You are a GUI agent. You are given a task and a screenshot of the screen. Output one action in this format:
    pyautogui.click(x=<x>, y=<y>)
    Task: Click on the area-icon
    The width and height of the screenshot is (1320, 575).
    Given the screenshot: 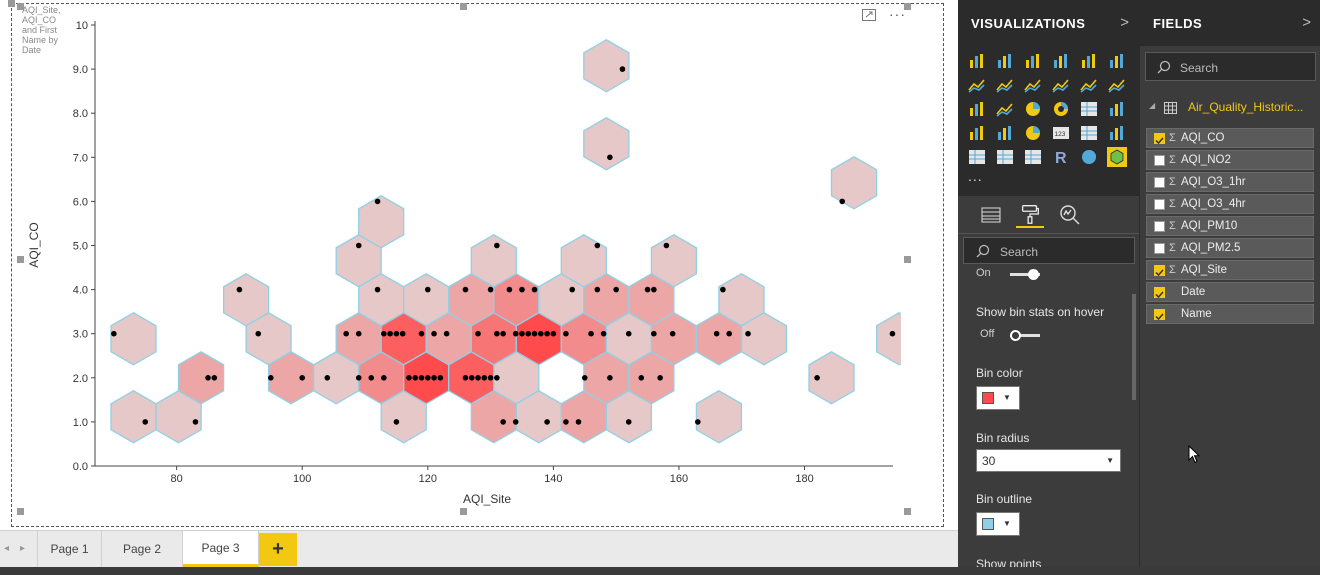 What is the action you would take?
    pyautogui.click(x=1005, y=85)
    